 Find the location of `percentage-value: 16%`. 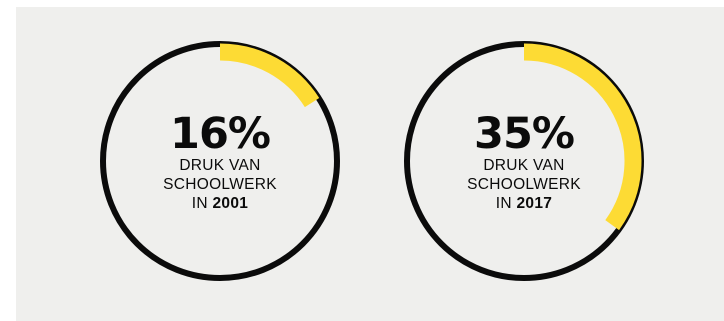

percentage-value: 16% is located at coordinates (220, 133).